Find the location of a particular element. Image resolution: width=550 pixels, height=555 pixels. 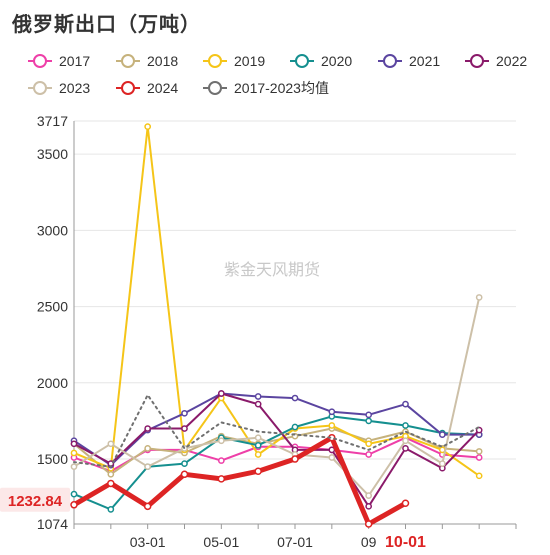

legend-label: 2022 is located at coordinates (511, 61).